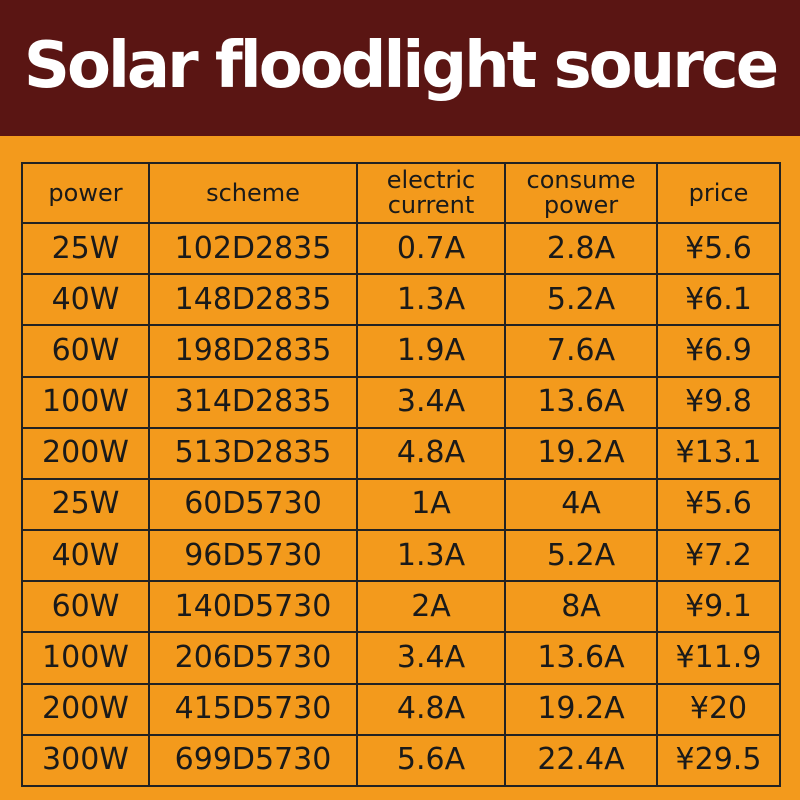 The image size is (800, 800). Describe the element at coordinates (581, 760) in the screenshot. I see `cell-consume: 22.4A` at that location.